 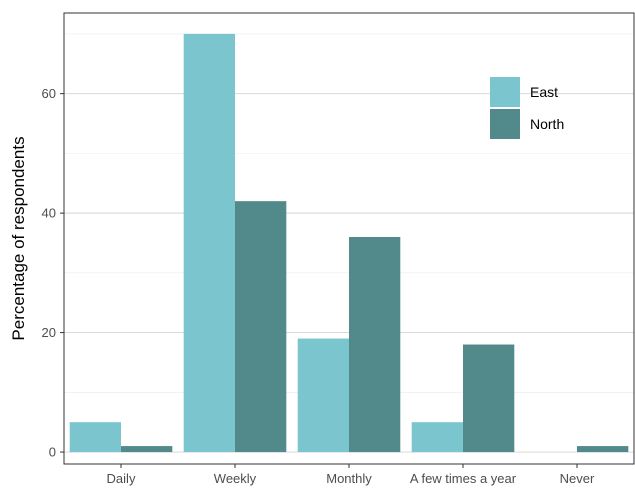 What do you see at coordinates (49, 93) in the screenshot?
I see `y-tick-label: 60` at bounding box center [49, 93].